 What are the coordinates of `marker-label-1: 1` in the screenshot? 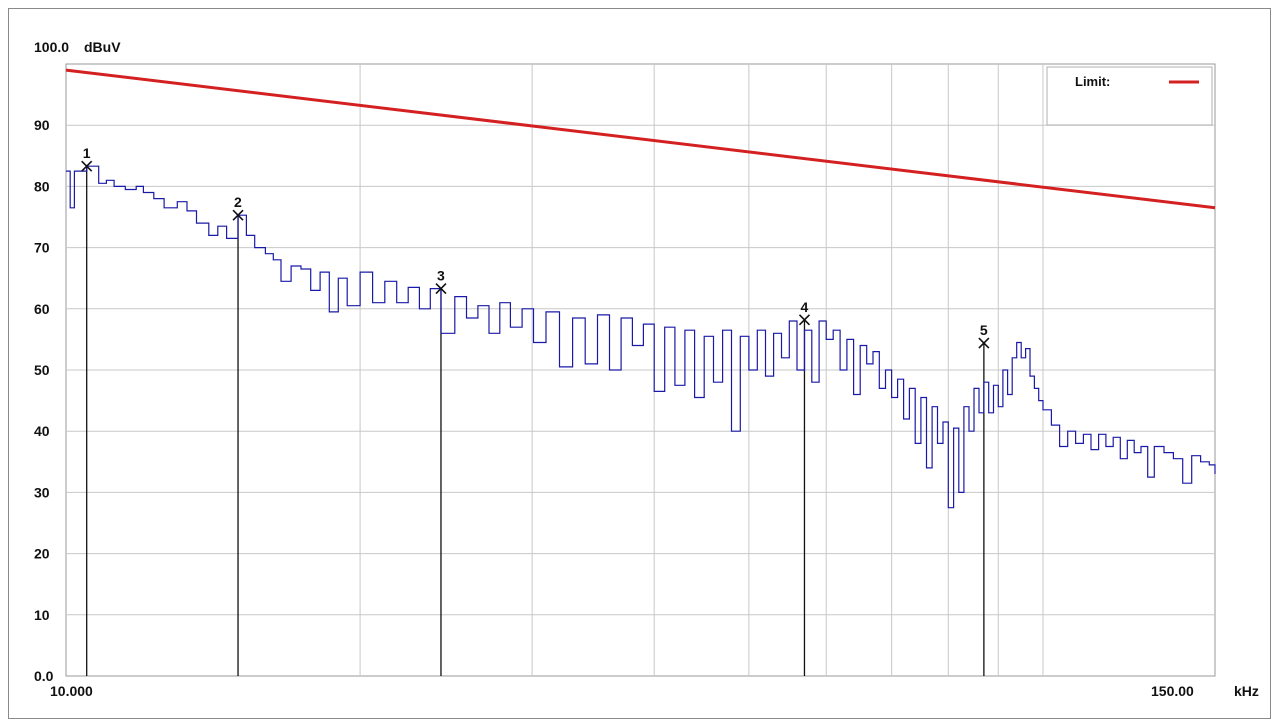 It's located at (87, 153).